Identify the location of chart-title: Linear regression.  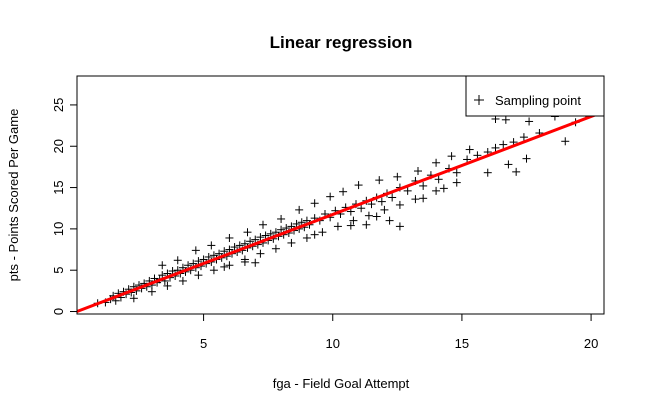
(341, 42).